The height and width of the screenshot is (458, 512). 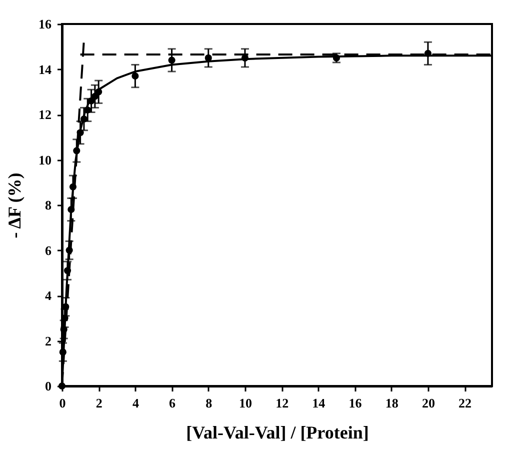 I want to click on x-tick-label: 8, so click(x=209, y=403).